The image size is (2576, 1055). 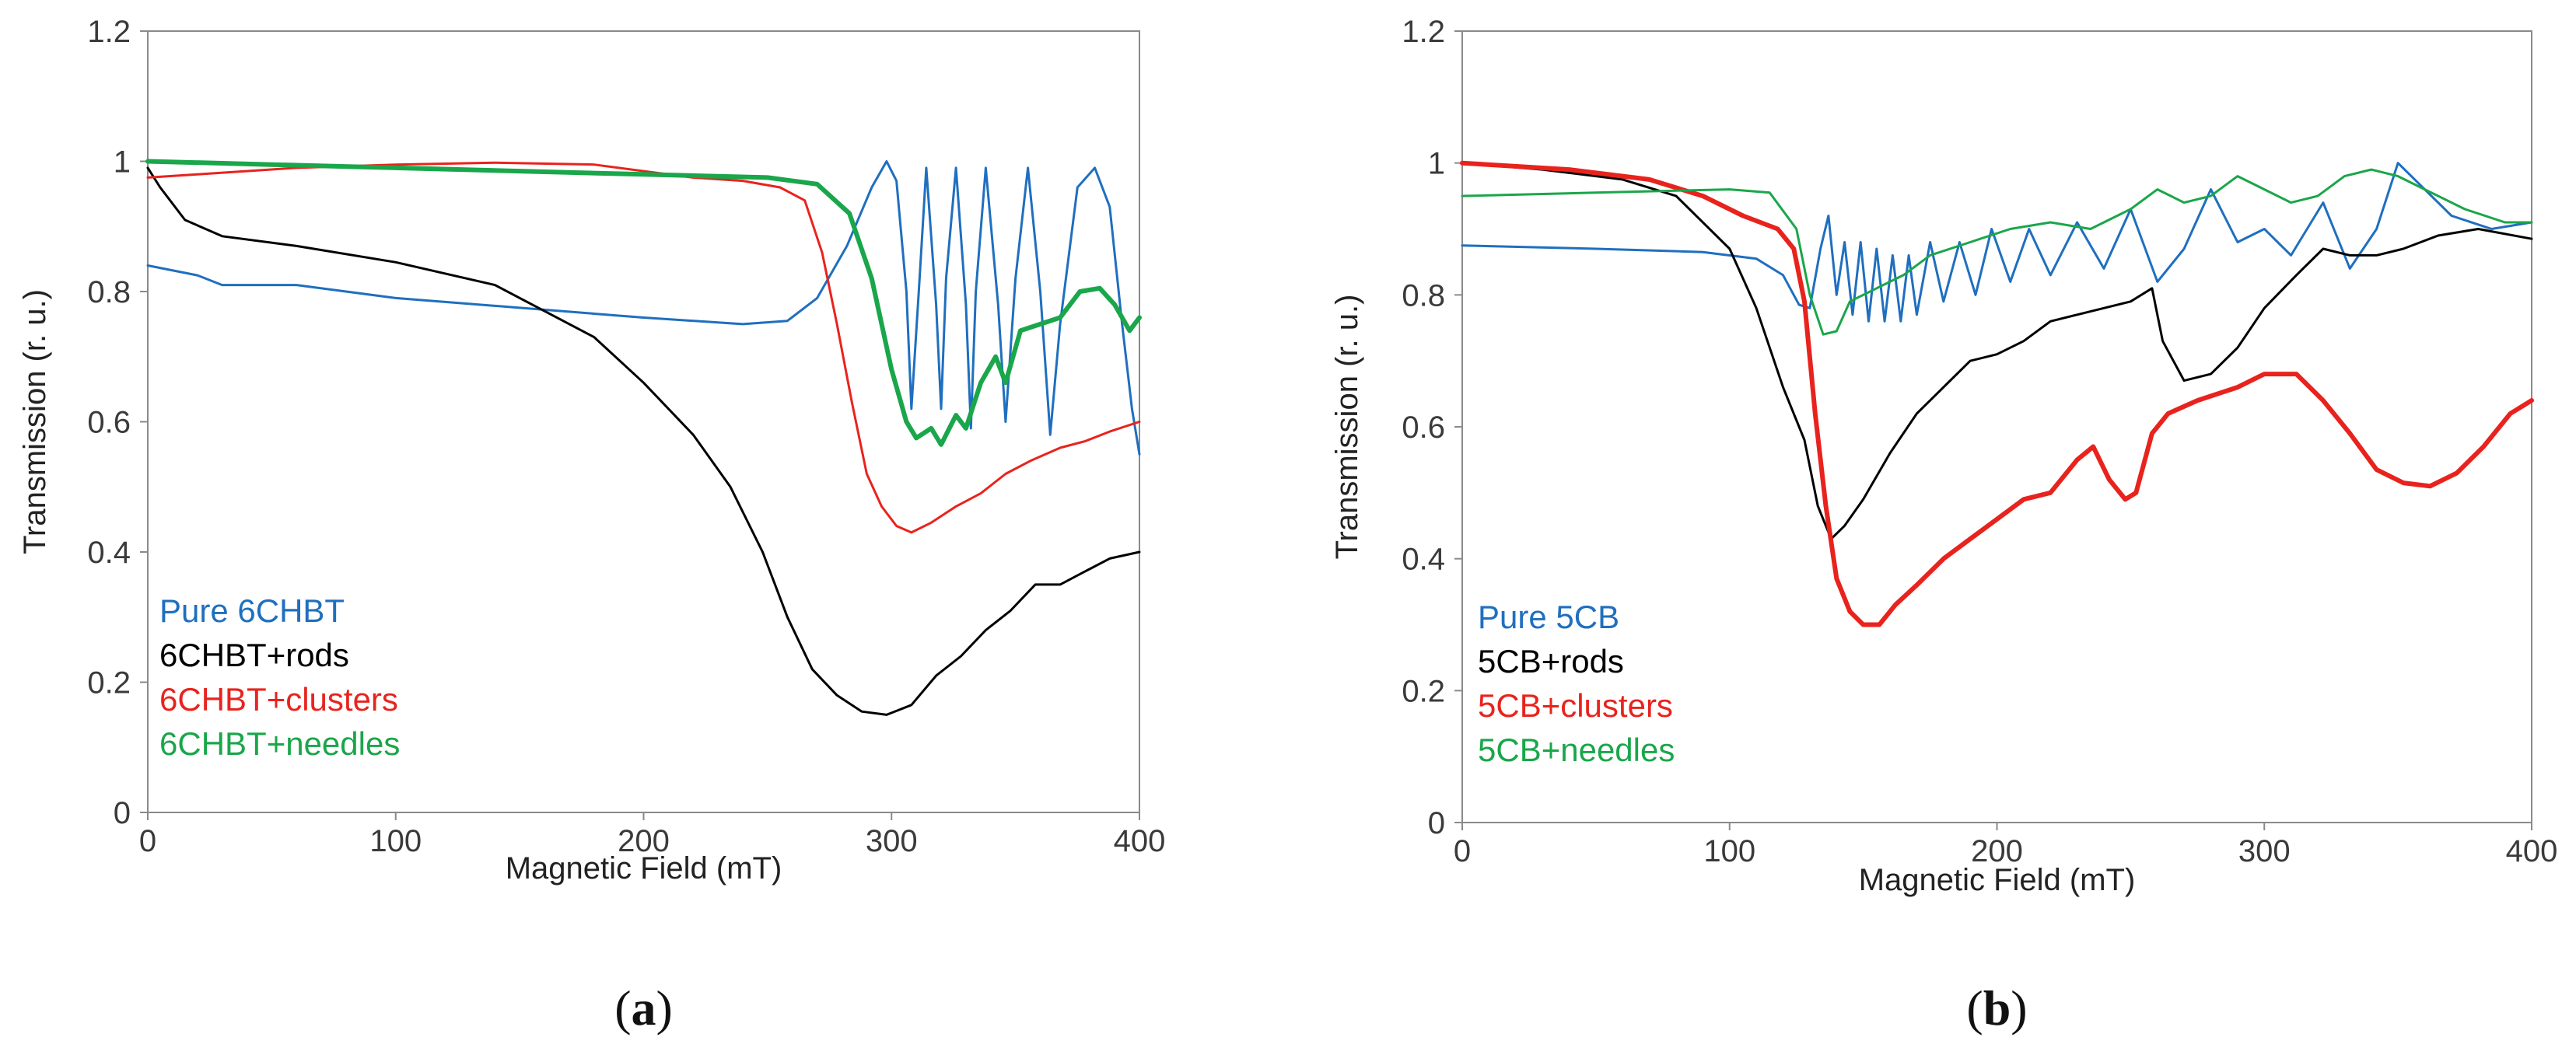 I want to click on legend-entry: Pure 5CB, so click(x=1549, y=617).